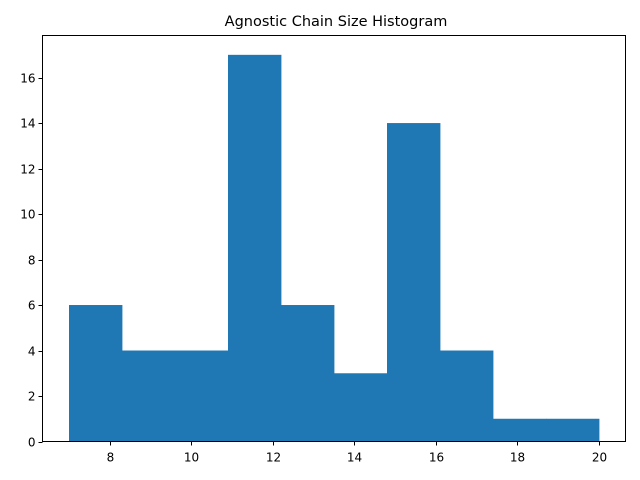  I want to click on x-tick-label: 8, so click(111, 458).